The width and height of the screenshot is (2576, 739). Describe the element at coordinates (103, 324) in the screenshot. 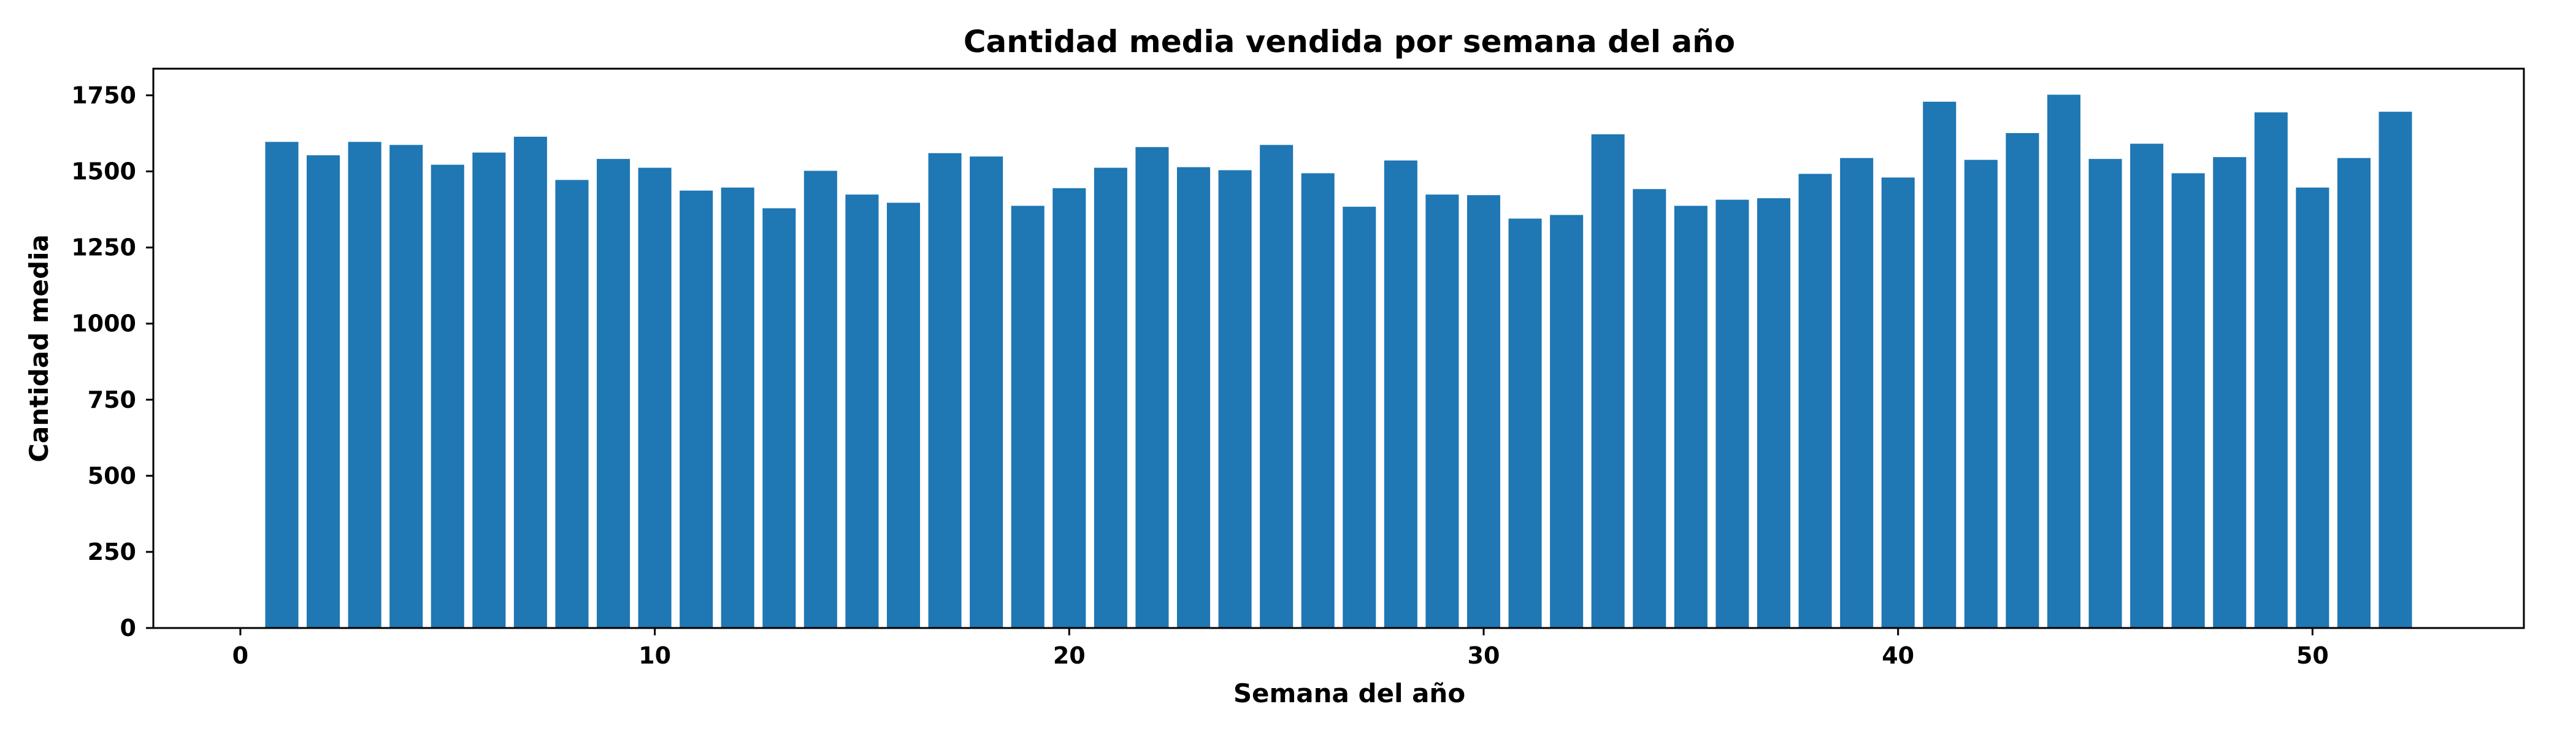

I see `y-tick-label: 1000` at that location.